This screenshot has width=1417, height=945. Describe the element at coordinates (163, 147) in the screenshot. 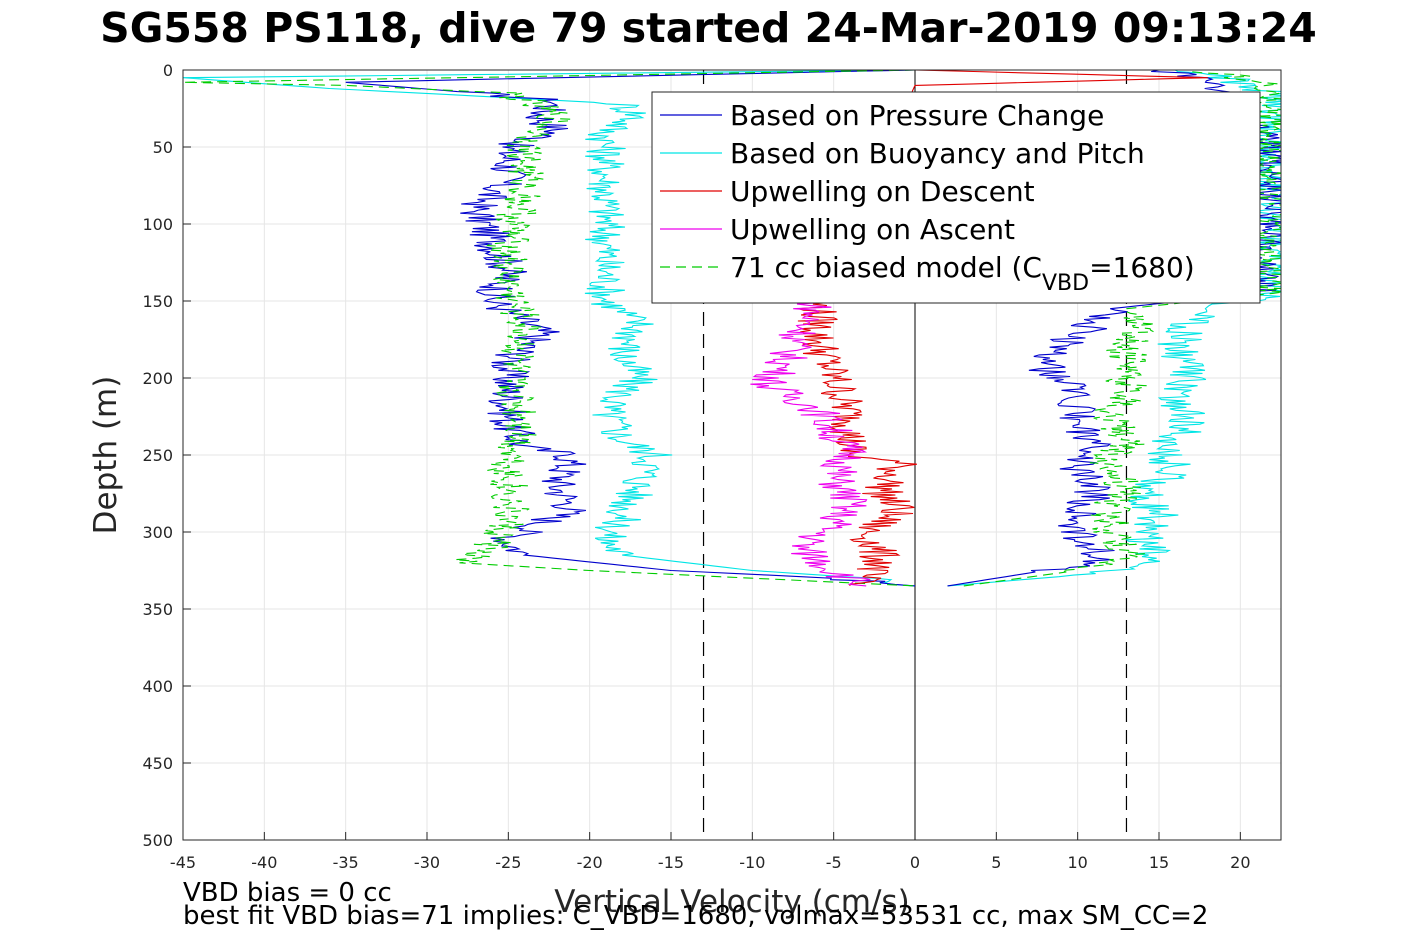

I see `y-tick-label: 50` at that location.